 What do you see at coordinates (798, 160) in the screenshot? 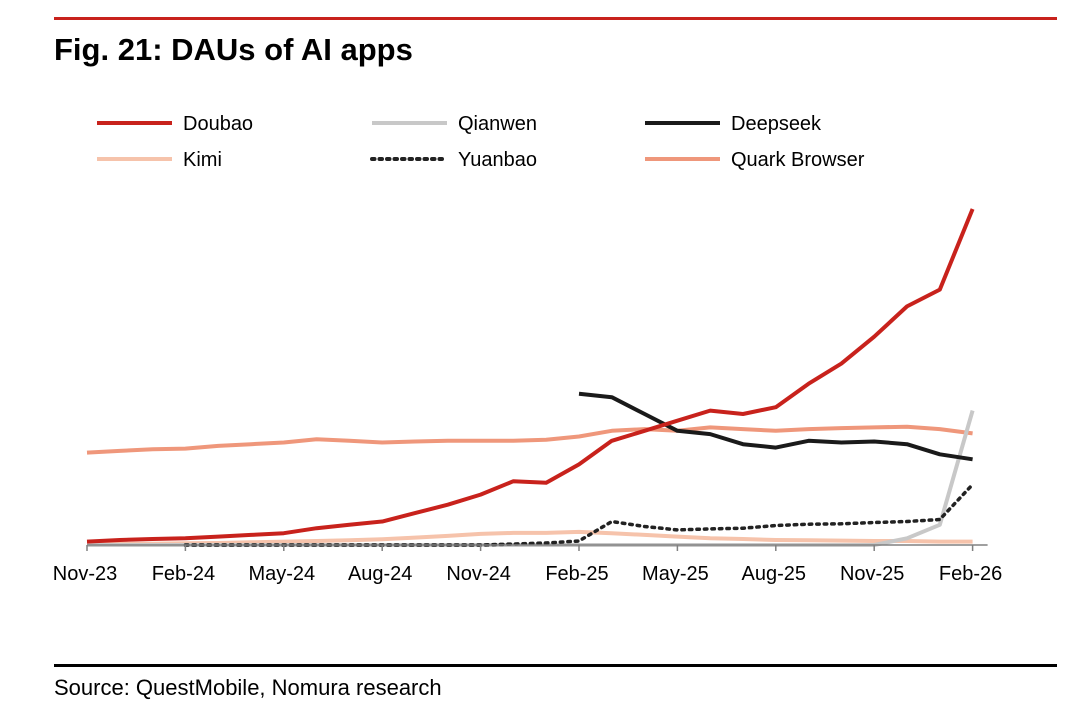
I see `legend-label-quark-browser: Quark Browser` at bounding box center [798, 160].